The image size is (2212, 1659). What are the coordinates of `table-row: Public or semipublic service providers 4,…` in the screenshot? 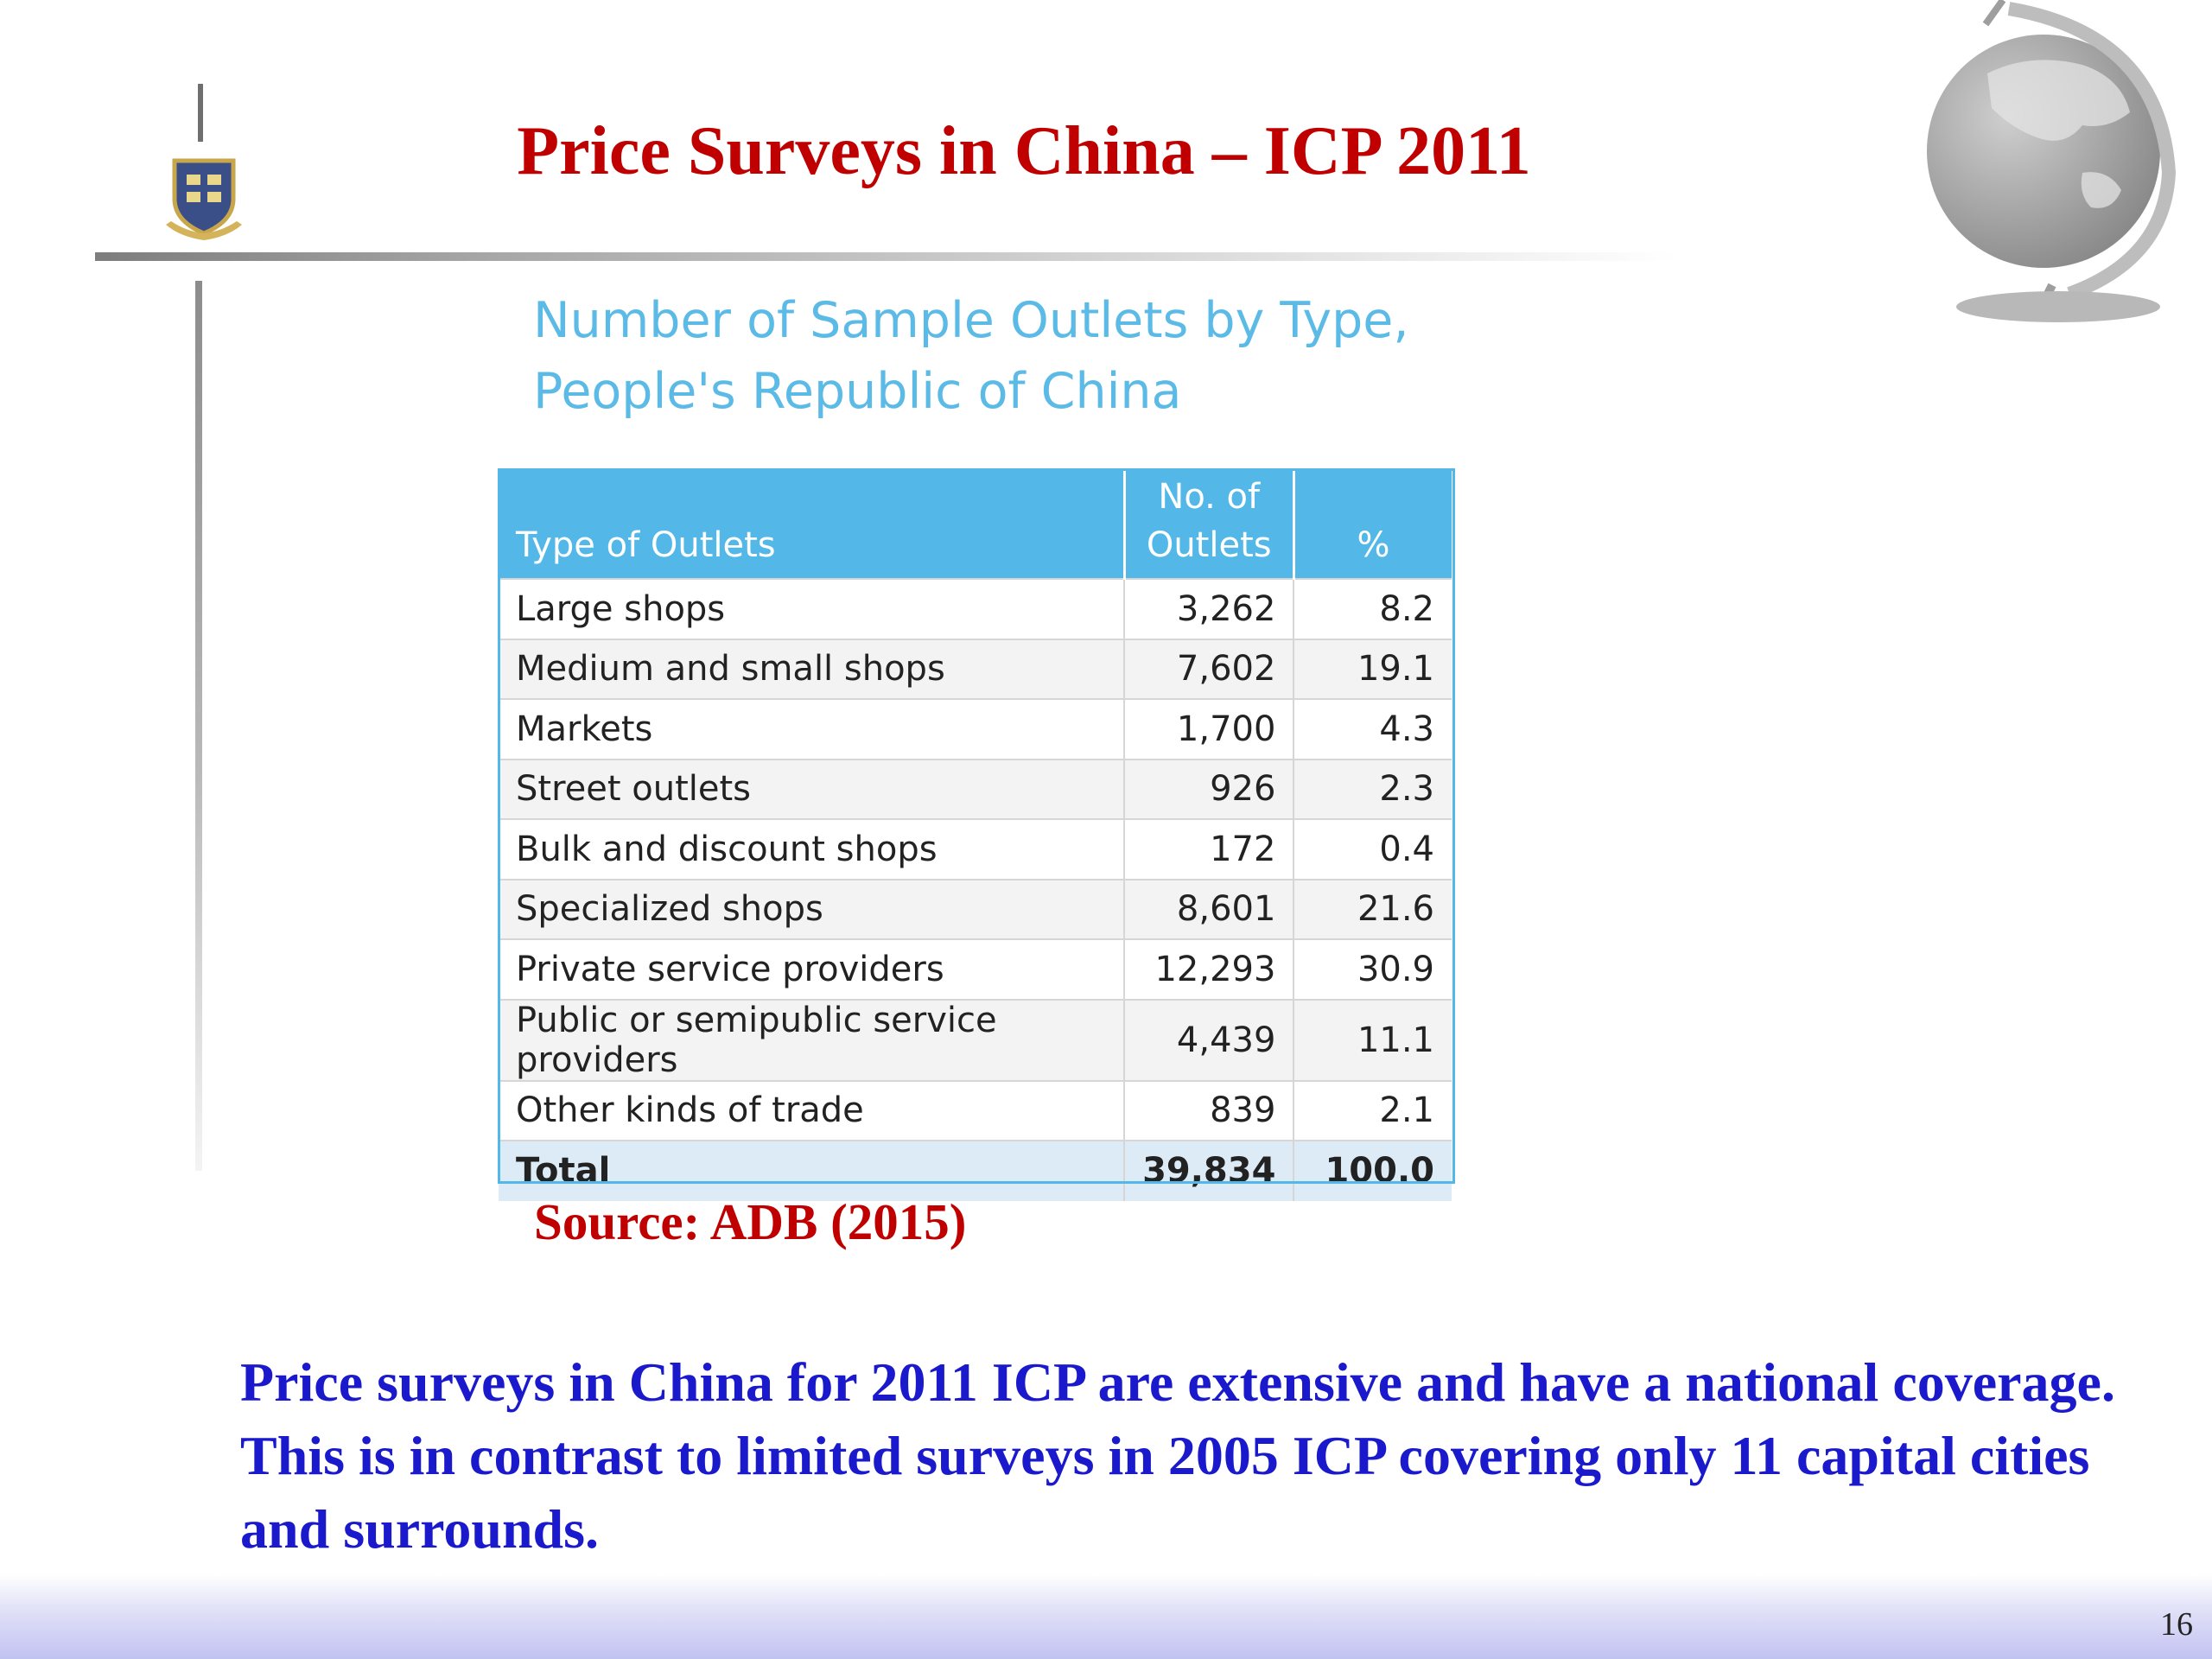 It's located at (975, 1039).